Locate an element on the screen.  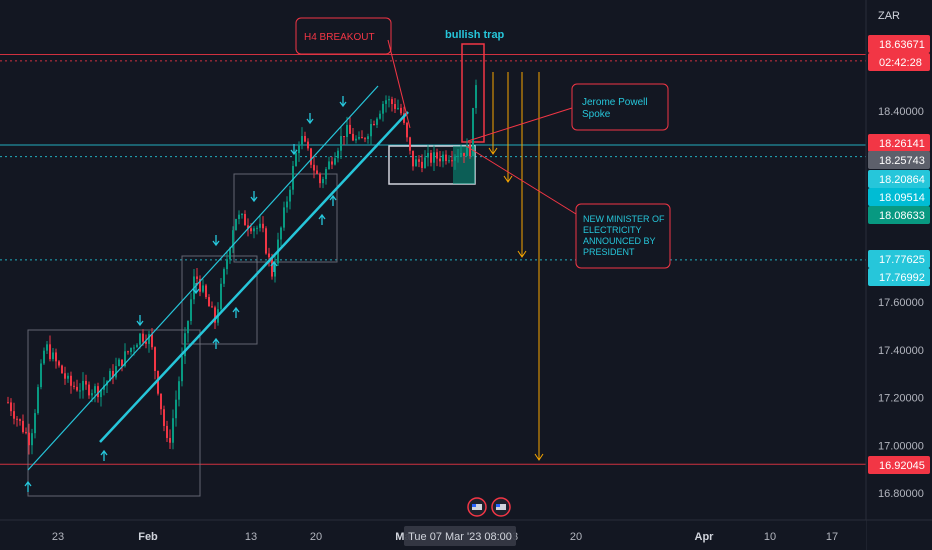
price-badge-label-2: 18.26141 is located at coordinates (902, 144).